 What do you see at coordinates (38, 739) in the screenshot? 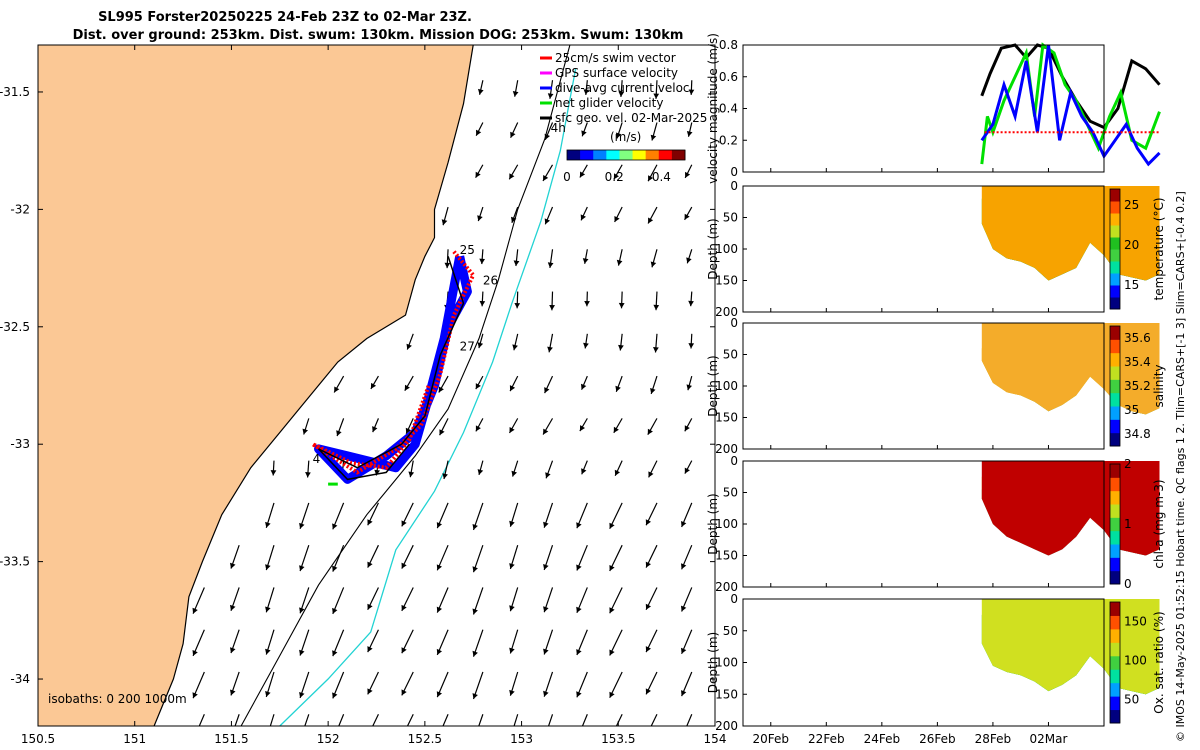
I see `x-tick-label: 150.5` at bounding box center [38, 739].